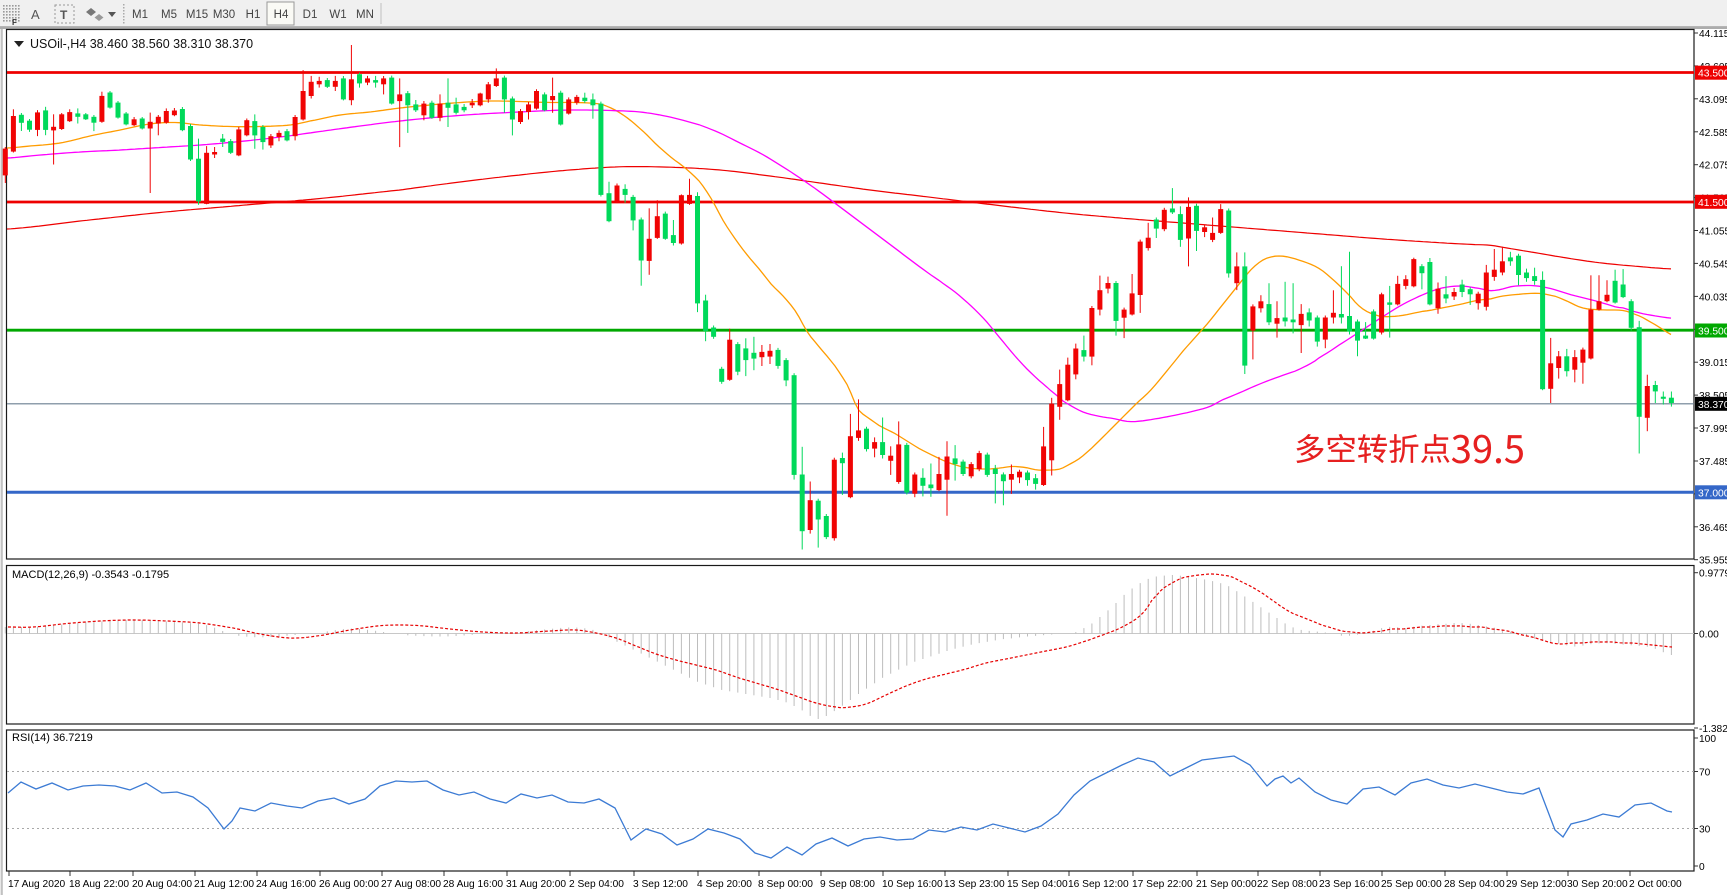 The width and height of the screenshot is (1727, 895). What do you see at coordinates (1597, 884) in the screenshot?
I see `svg-text: 30 Sep 20:00` at bounding box center [1597, 884].